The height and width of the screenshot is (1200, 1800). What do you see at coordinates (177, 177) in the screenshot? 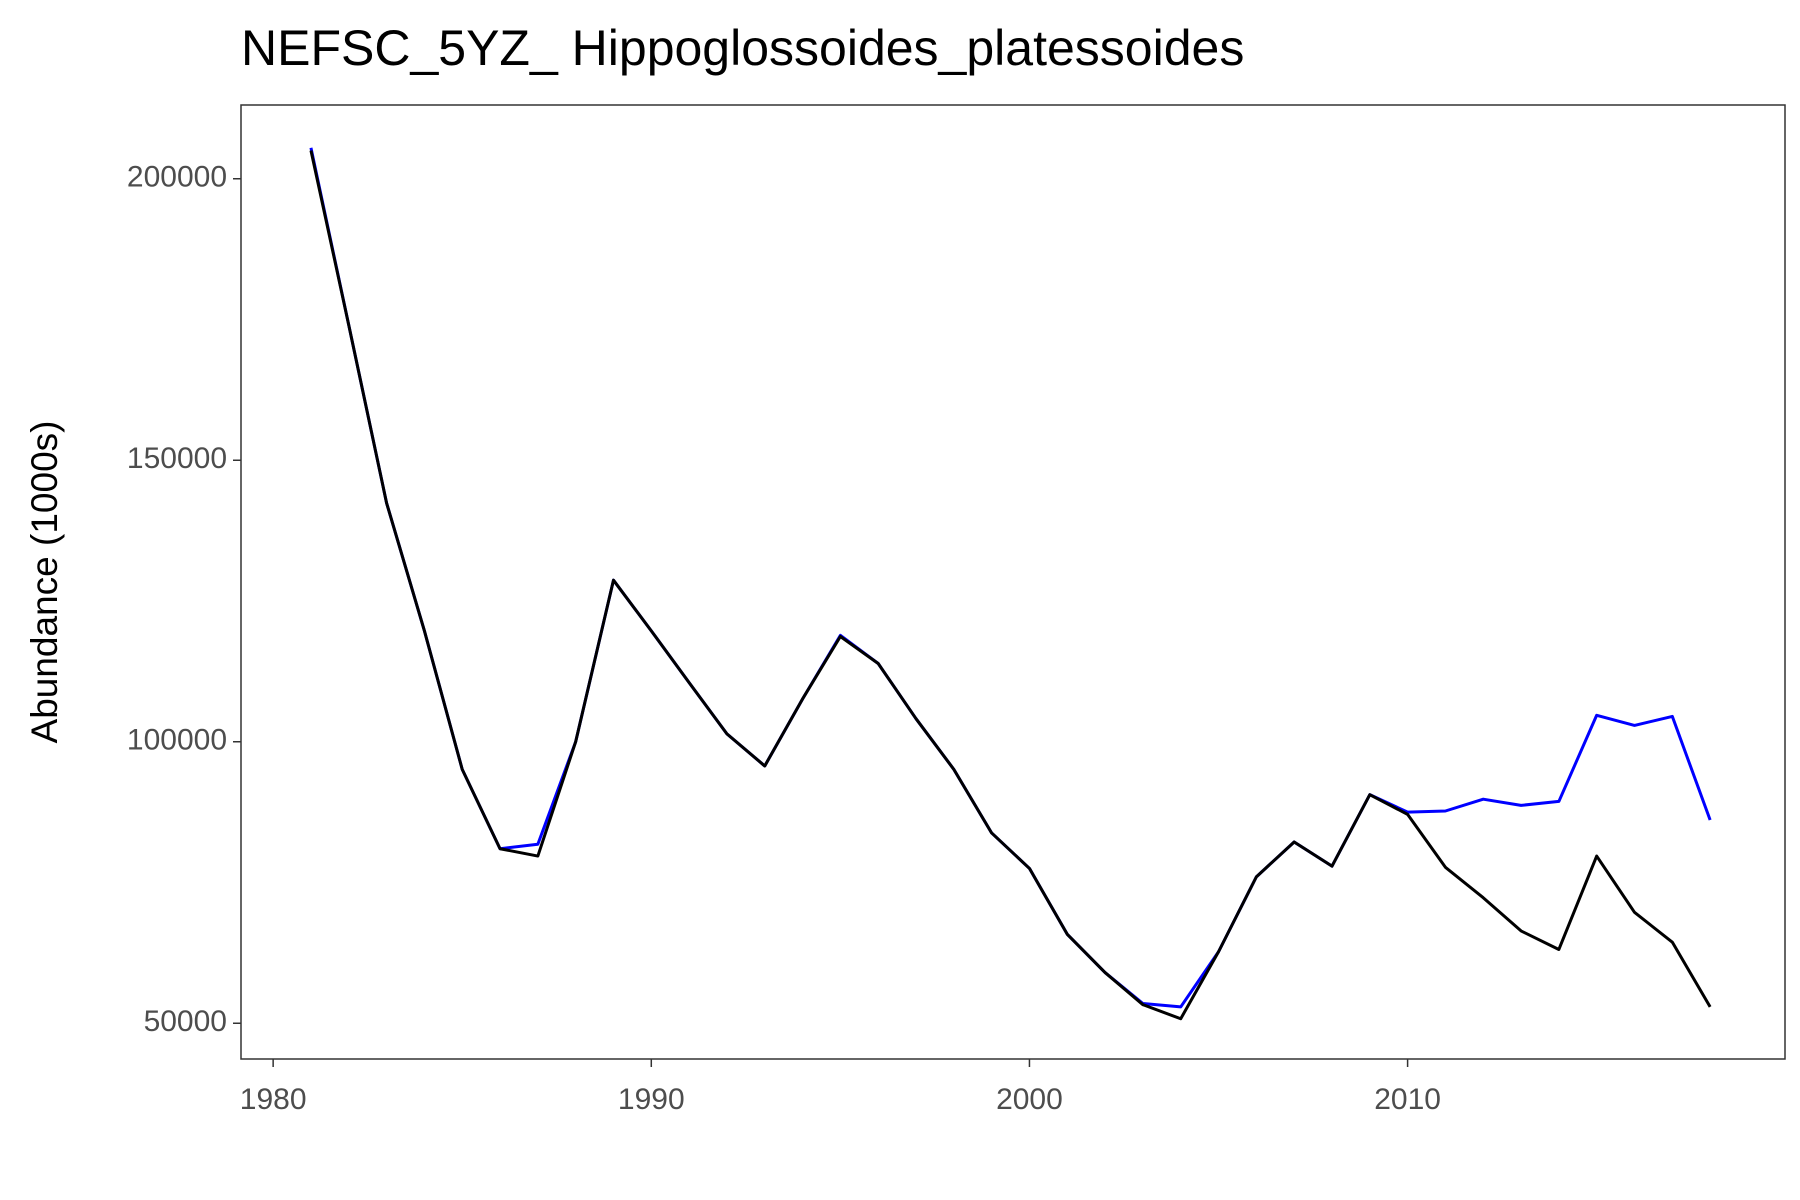
I see `y-tick-label: 200000` at bounding box center [177, 177].